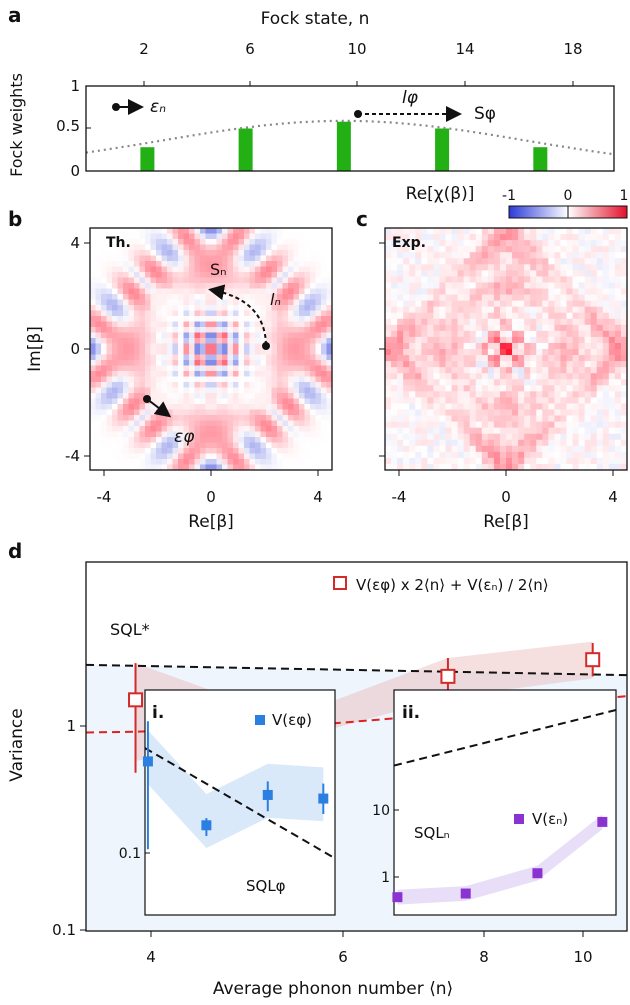 This screenshot has height=1005, width=630. Describe the element at coordinates (506, 497) in the screenshot. I see `c-x-tick-0: 0` at that location.